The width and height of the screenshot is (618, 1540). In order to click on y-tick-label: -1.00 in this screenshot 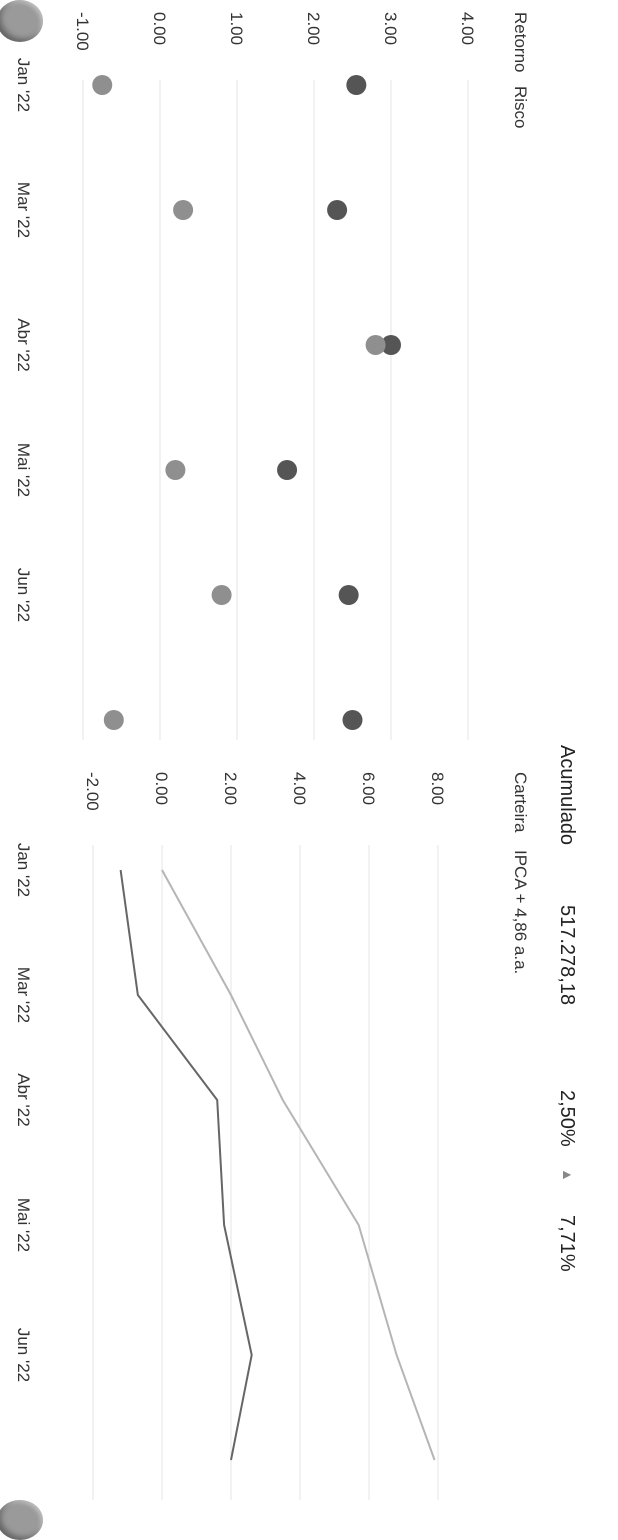, I will do `click(82, 31)`.